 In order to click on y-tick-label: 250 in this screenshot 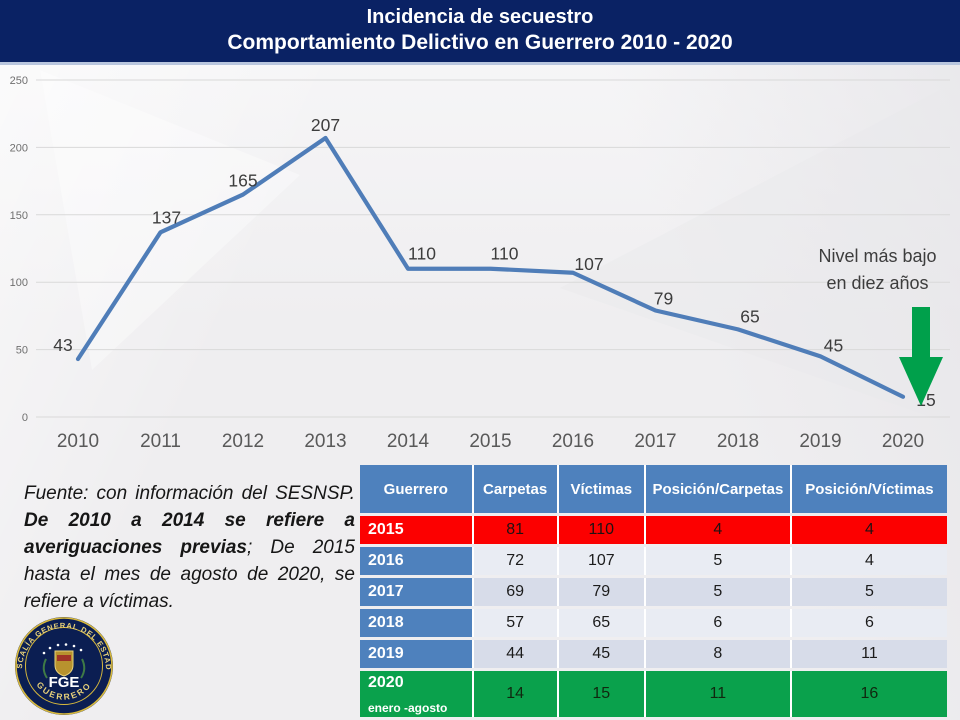, I will do `click(19, 81)`.